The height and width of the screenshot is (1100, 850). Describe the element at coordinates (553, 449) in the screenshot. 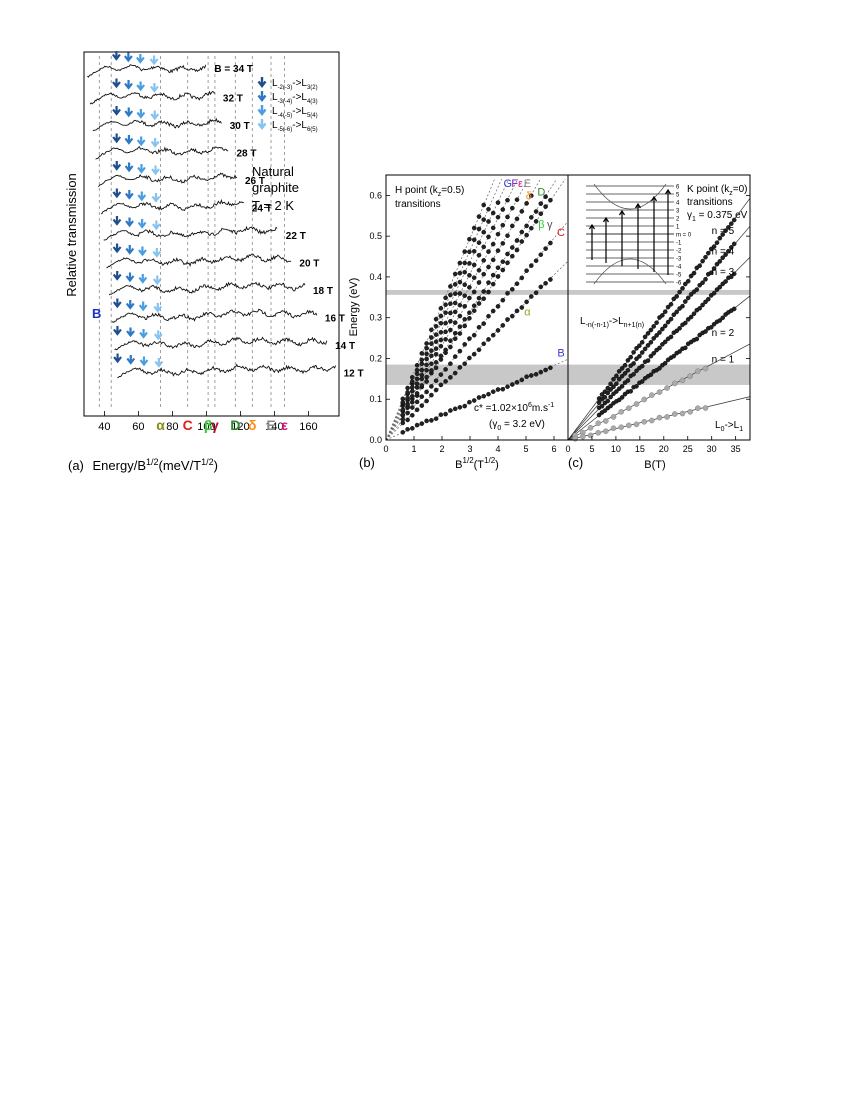

I see `b-x-tick-label-6: 6` at that location.